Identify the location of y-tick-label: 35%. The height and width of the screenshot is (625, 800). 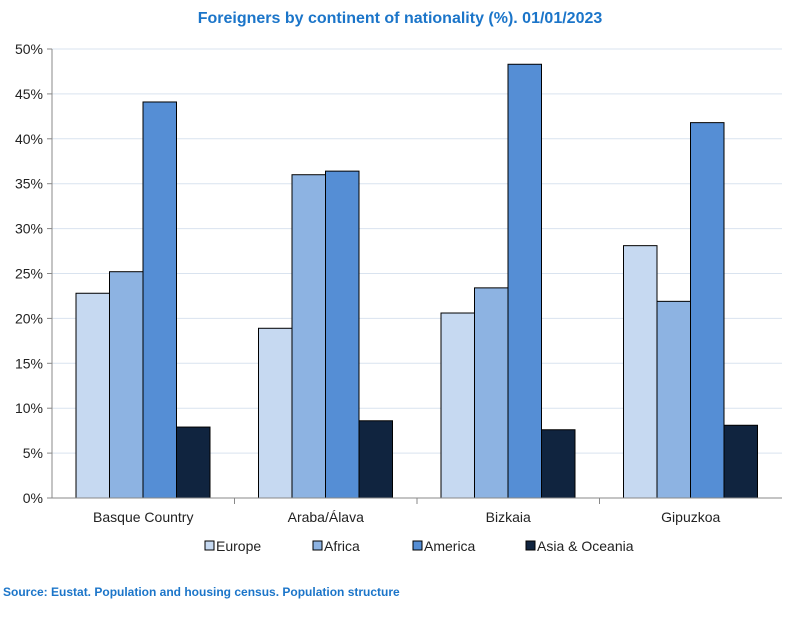
(29, 184).